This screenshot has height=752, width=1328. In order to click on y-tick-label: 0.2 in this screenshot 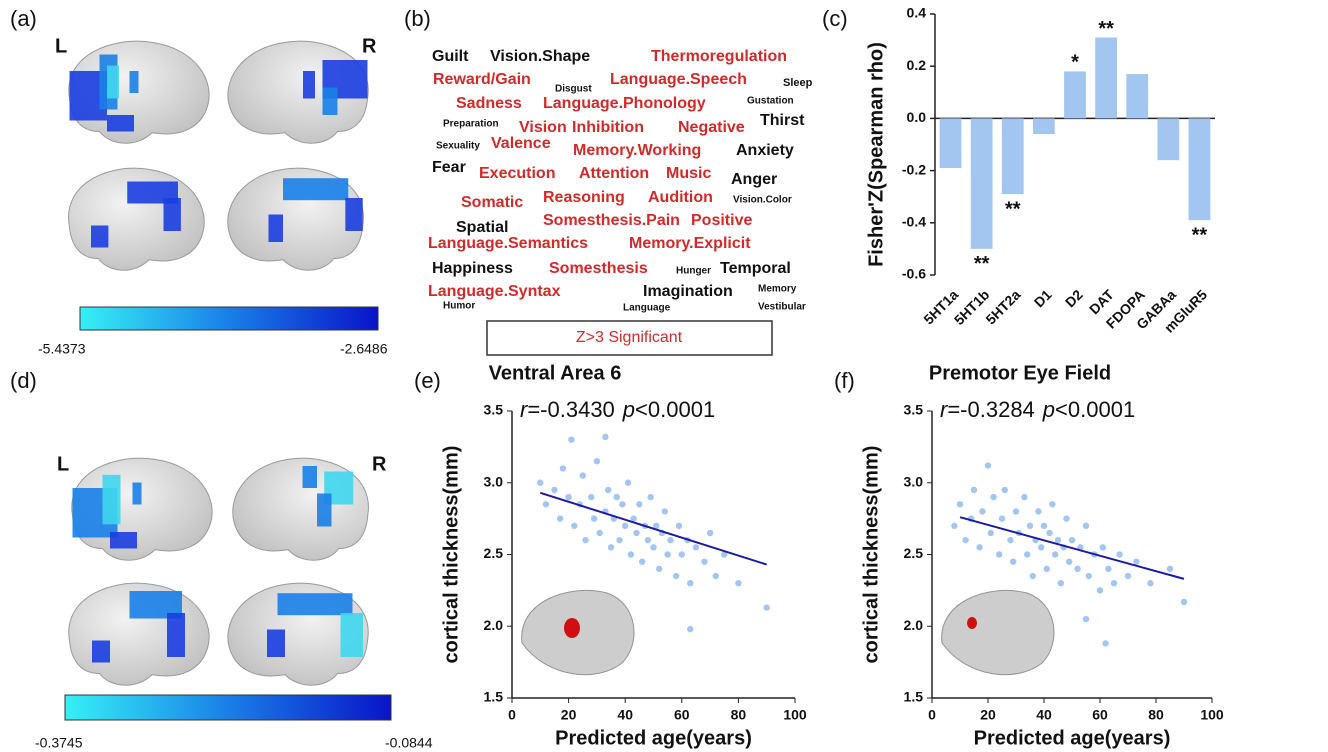, I will do `click(917, 65)`.